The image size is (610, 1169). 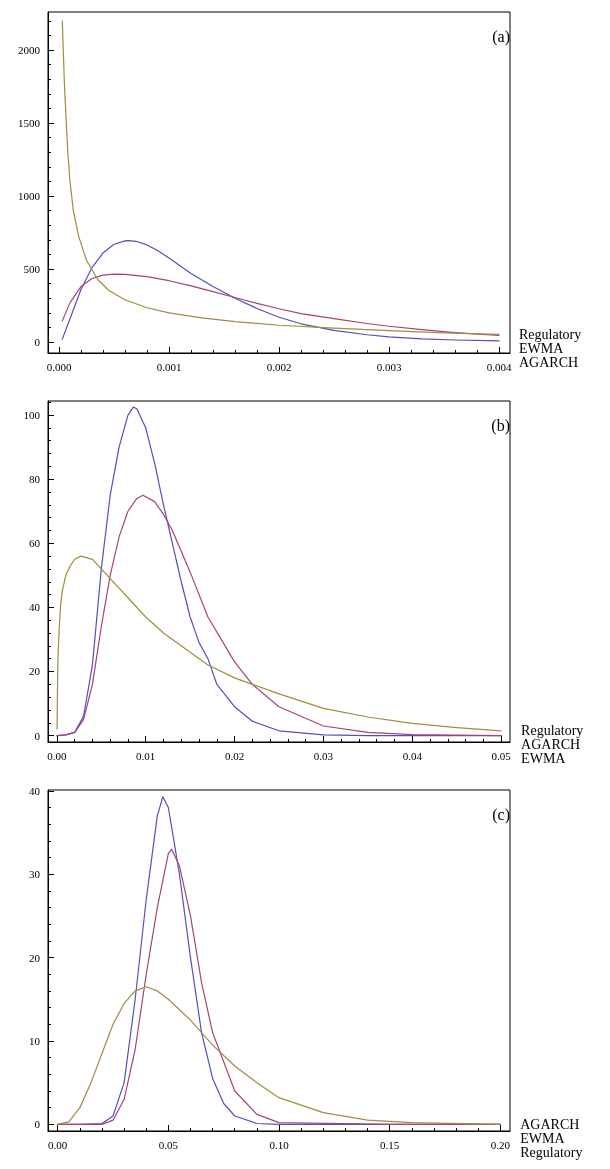 What do you see at coordinates (390, 1144) in the screenshot?
I see `x-tick-label: 0.15` at bounding box center [390, 1144].